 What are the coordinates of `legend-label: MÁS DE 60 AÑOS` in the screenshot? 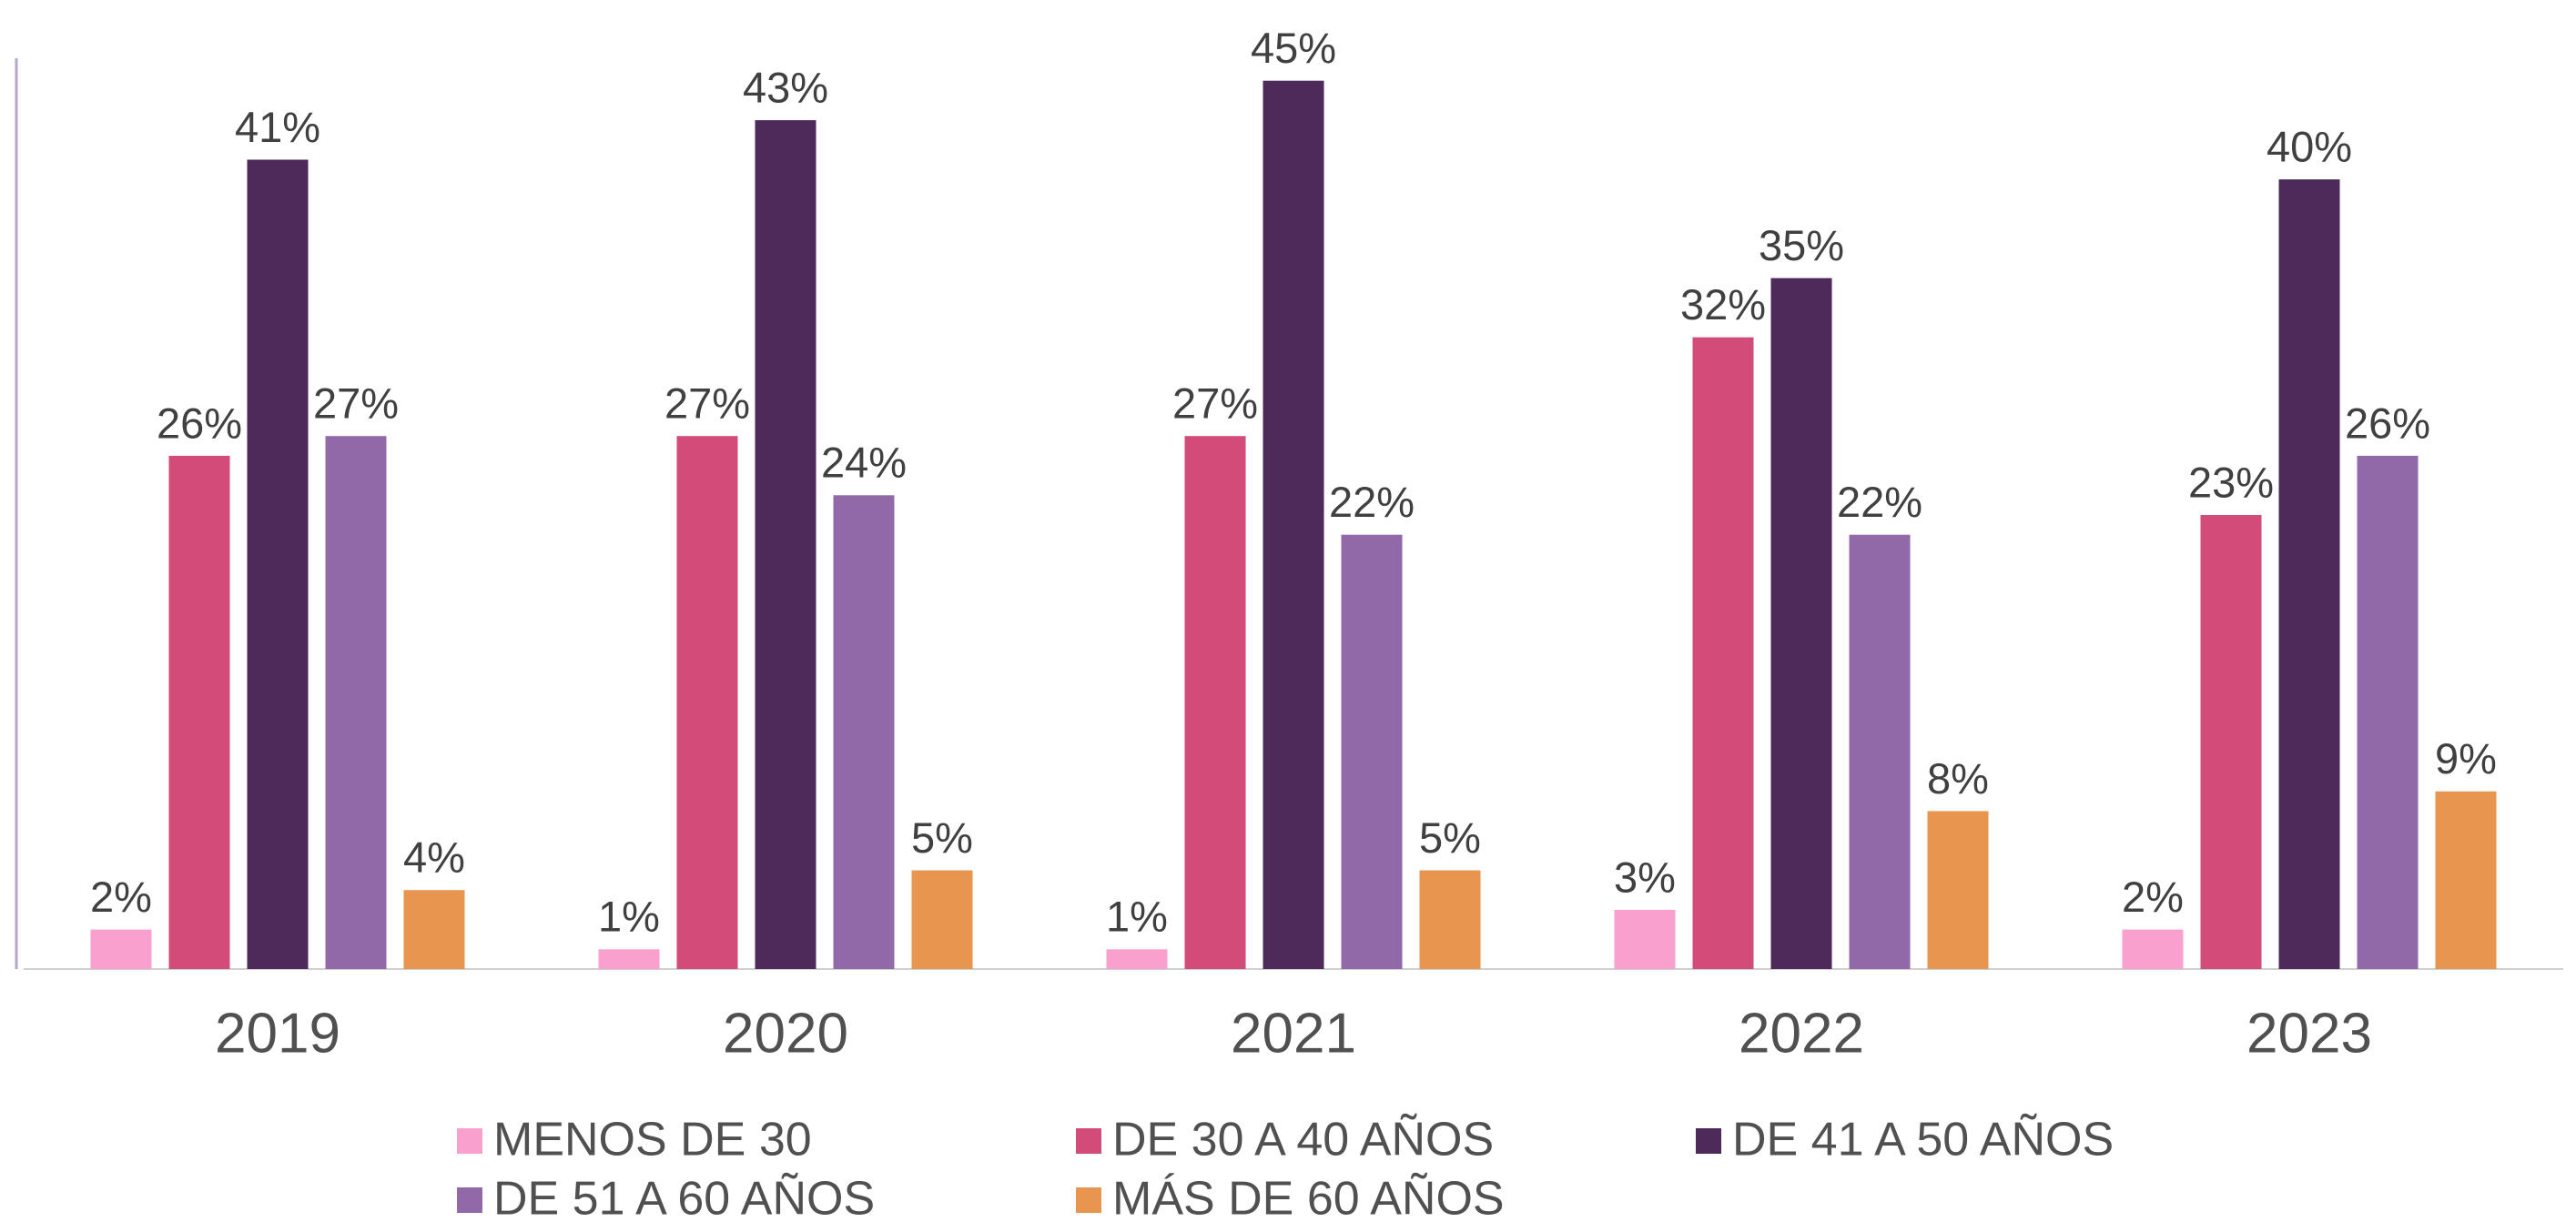 It's located at (1308, 1199).